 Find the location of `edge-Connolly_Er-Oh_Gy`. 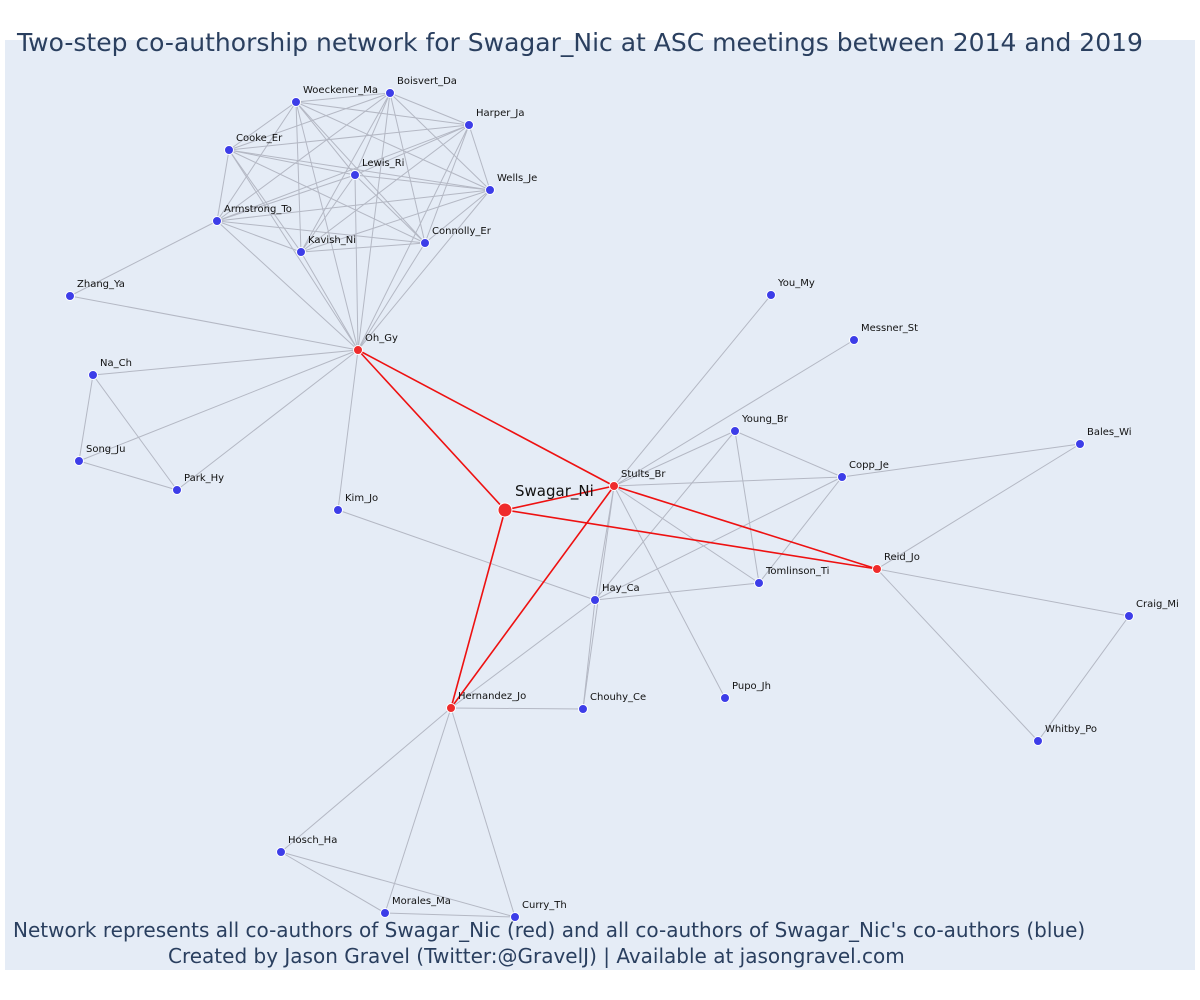

edge-Connolly_Er-Oh_Gy is located at coordinates (391, 296).